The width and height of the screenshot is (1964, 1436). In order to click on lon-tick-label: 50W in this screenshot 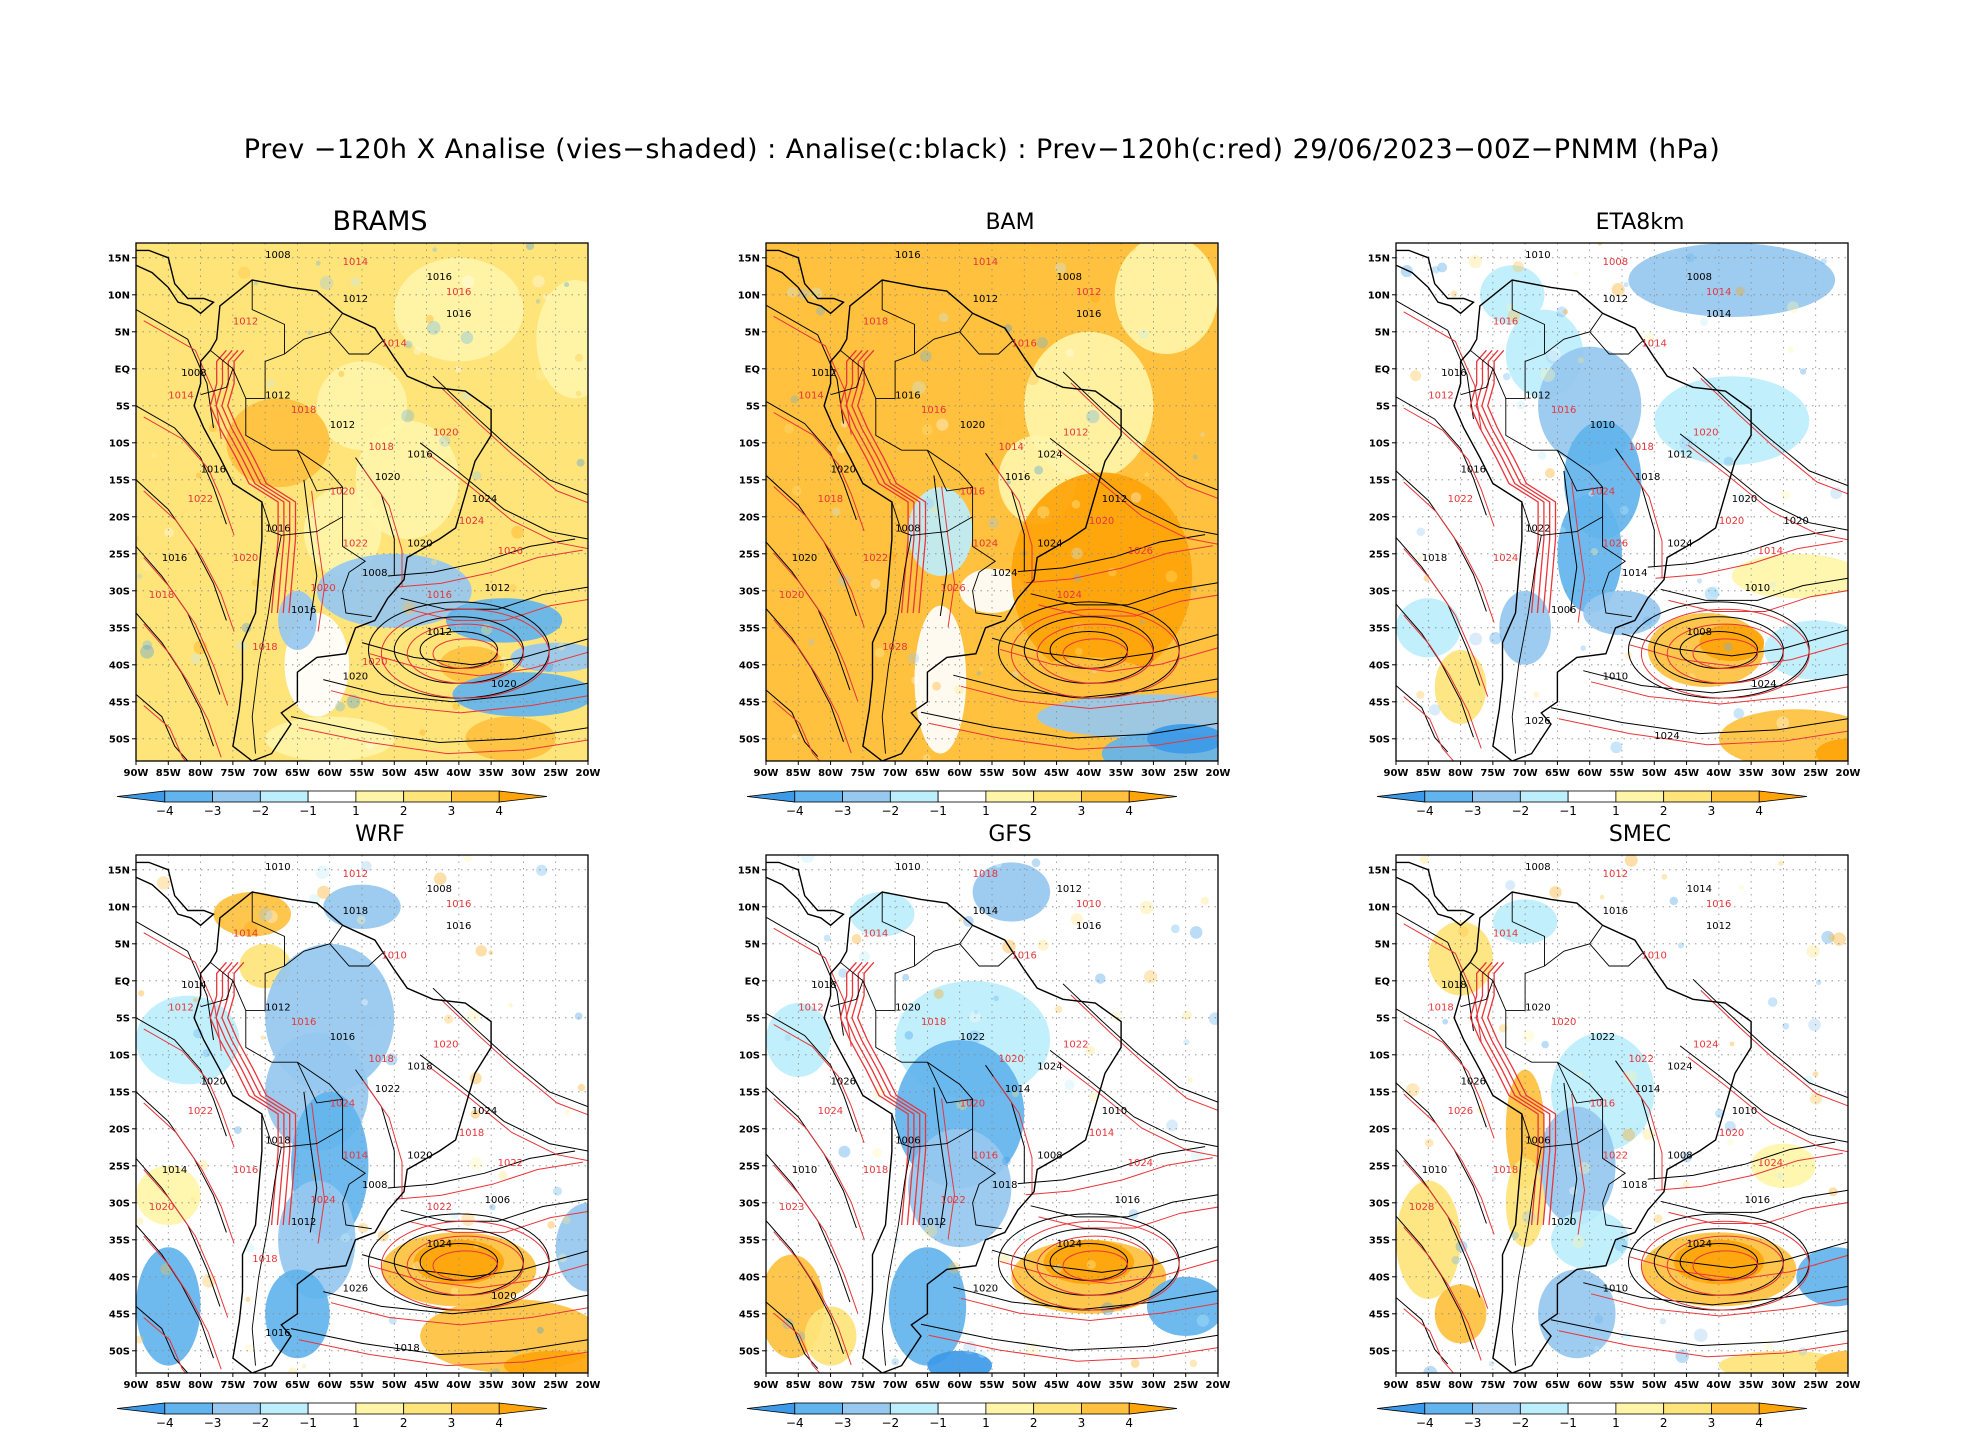, I will do `click(1024, 773)`.